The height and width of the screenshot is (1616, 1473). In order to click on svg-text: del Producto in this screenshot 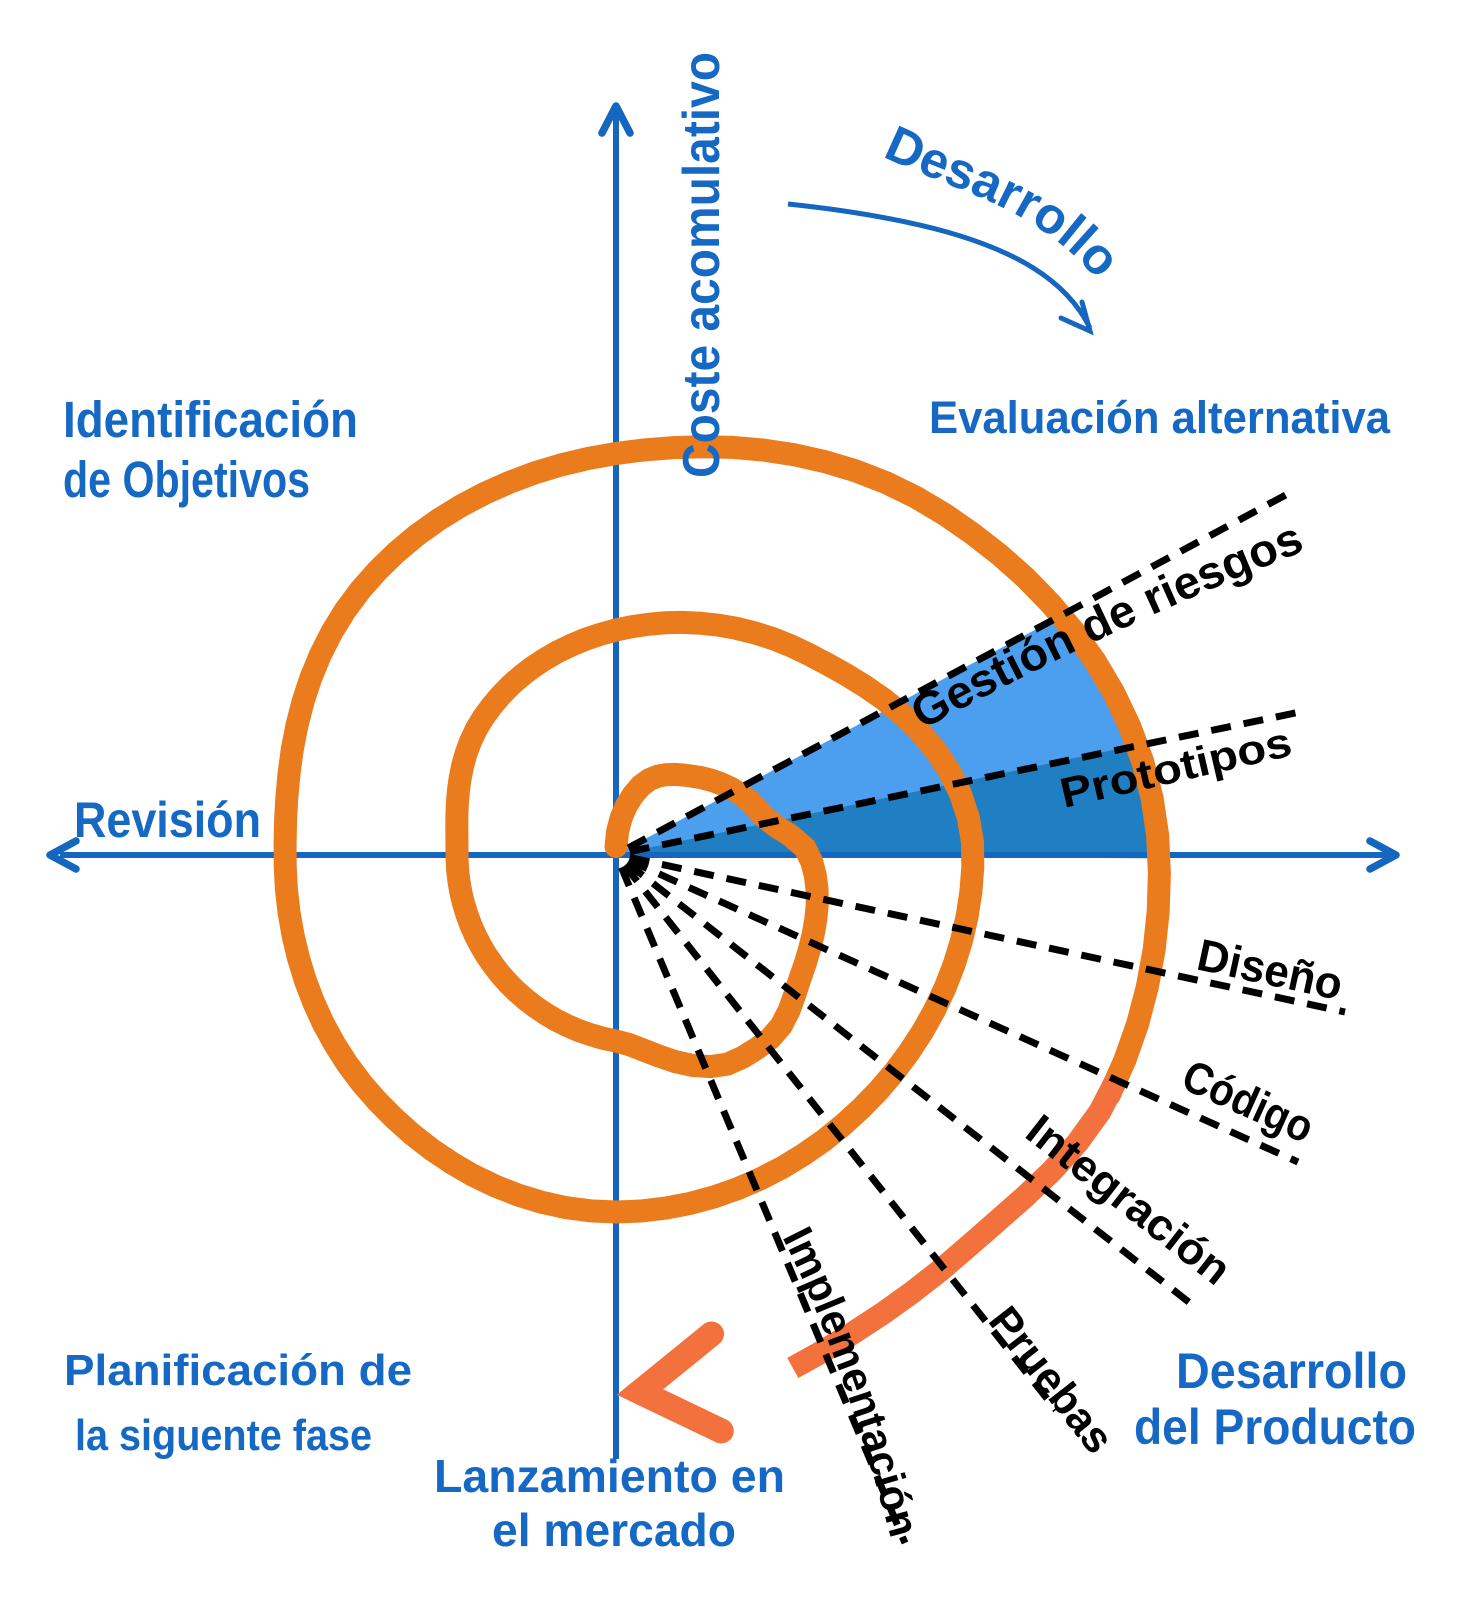, I will do `click(1275, 1427)`.